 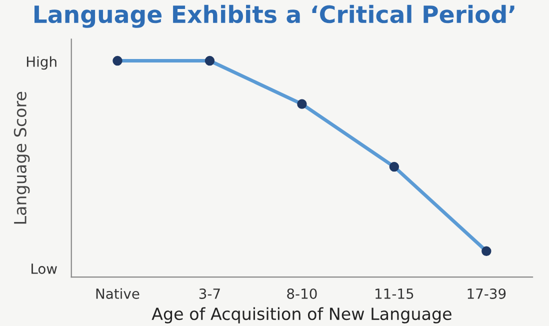 What do you see at coordinates (41, 63) in the screenshot?
I see `text: High` at bounding box center [41, 63].